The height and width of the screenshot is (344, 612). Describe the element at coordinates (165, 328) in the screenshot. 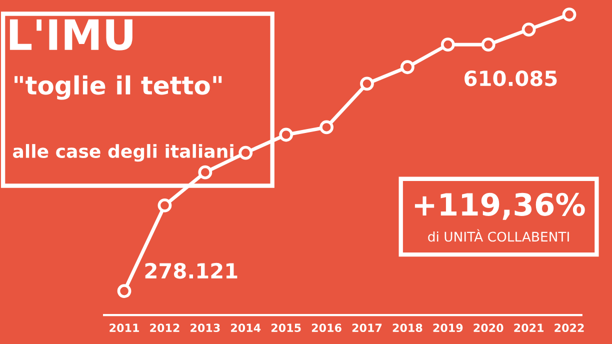

I see `x-tick-label: 2012` at that location.